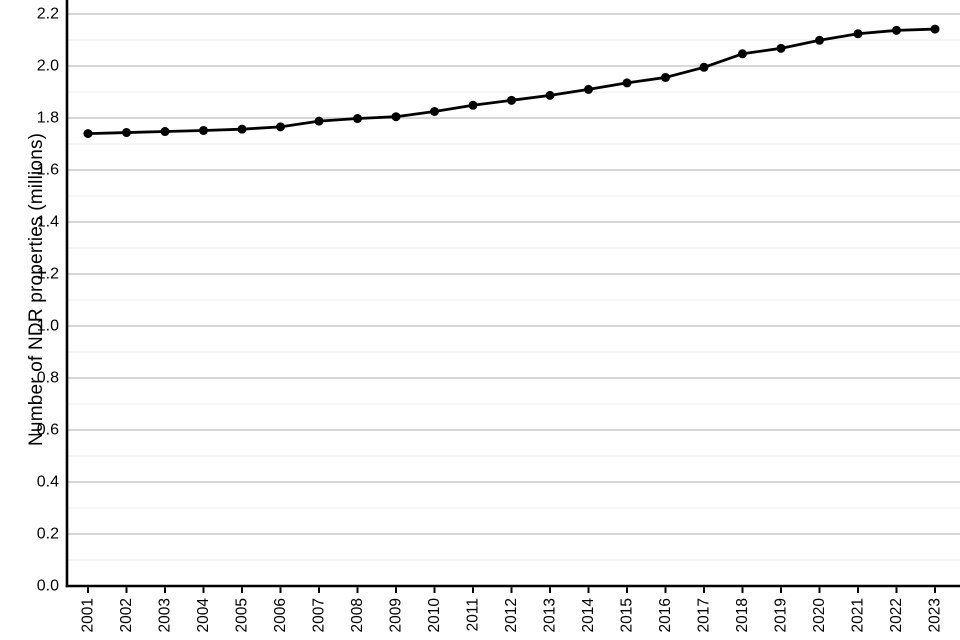  I want to click on x-tick-label: 2011, so click(473, 614).